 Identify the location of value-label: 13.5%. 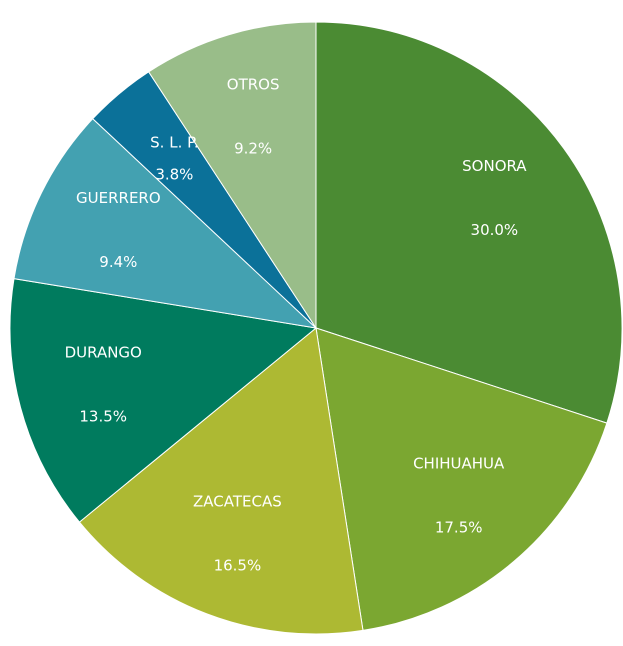
(103, 417).